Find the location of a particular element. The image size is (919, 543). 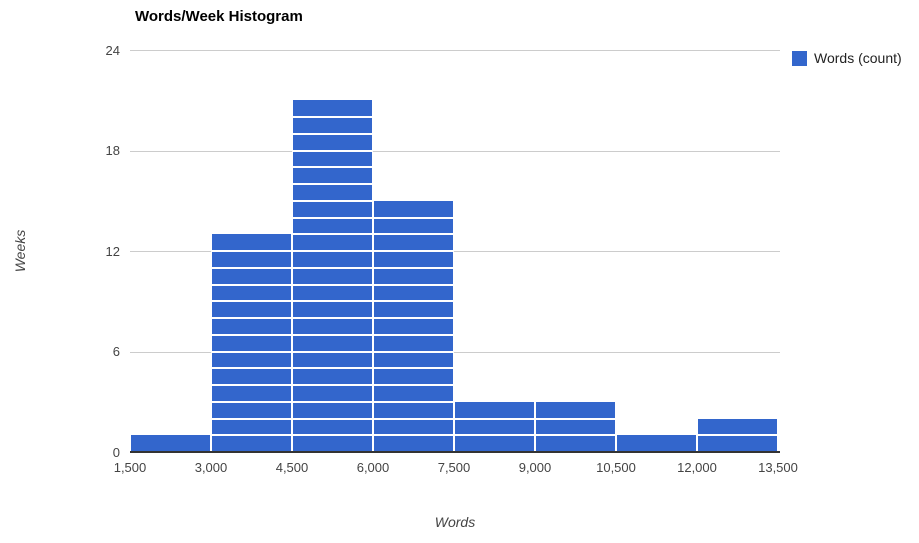

x-tick-label-1,500: 1,500 is located at coordinates (130, 467).